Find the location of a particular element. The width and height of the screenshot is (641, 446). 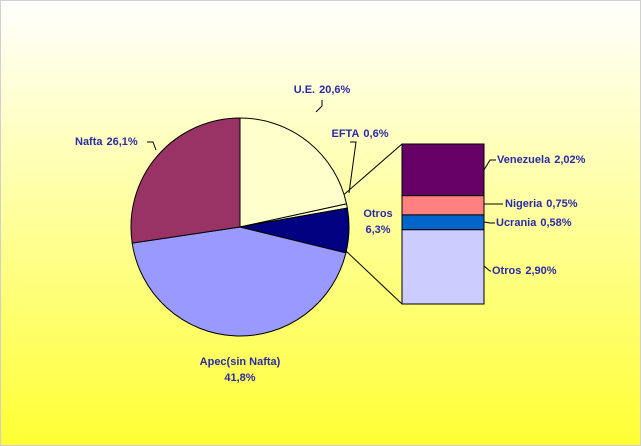

value-label: 2,02% is located at coordinates (569, 160).